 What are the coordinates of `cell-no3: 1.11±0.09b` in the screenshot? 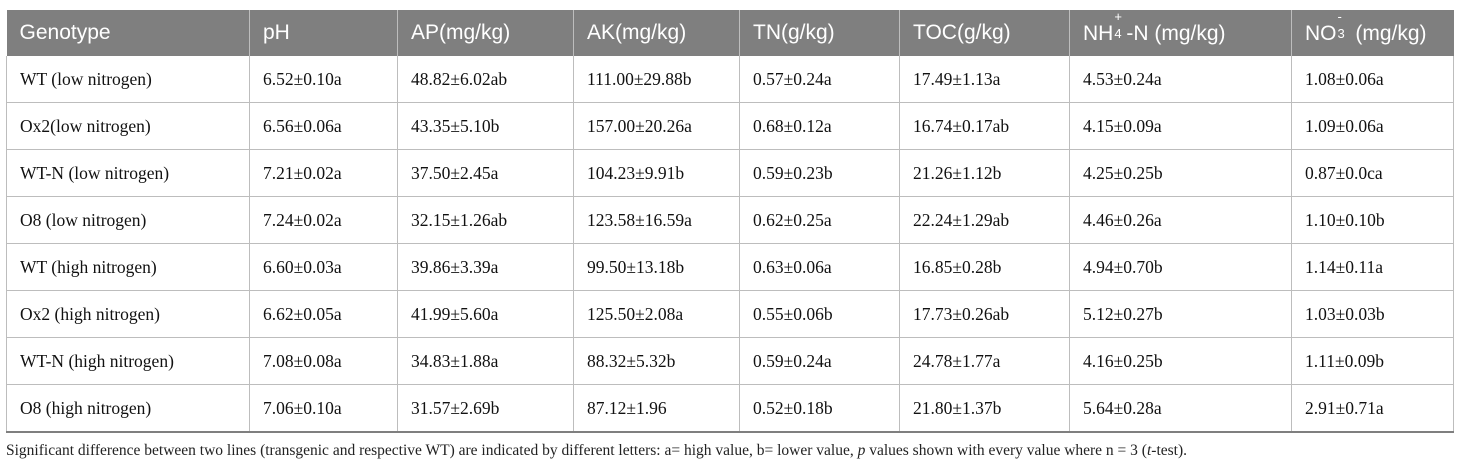 It's located at (1372, 361).